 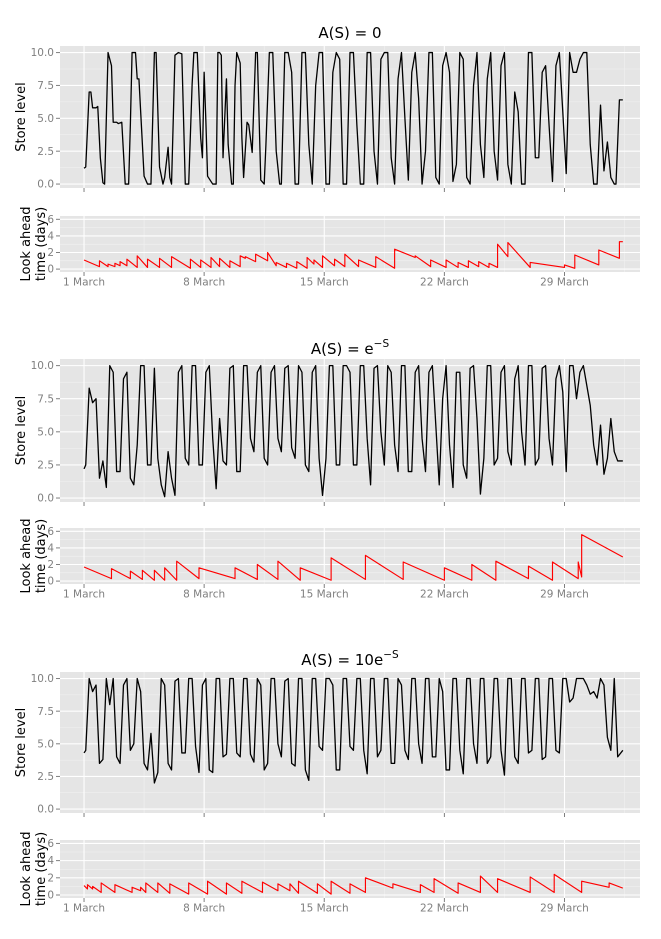 What do you see at coordinates (342, 660) in the screenshot?
I see `chart-title-base: A(S) = 10e` at bounding box center [342, 660].